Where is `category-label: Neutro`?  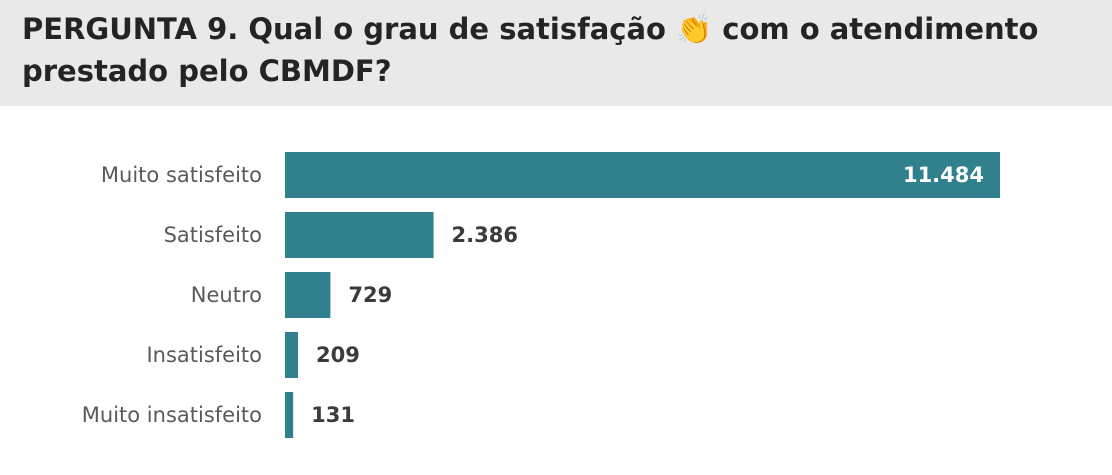 category-label: Neutro is located at coordinates (226, 295).